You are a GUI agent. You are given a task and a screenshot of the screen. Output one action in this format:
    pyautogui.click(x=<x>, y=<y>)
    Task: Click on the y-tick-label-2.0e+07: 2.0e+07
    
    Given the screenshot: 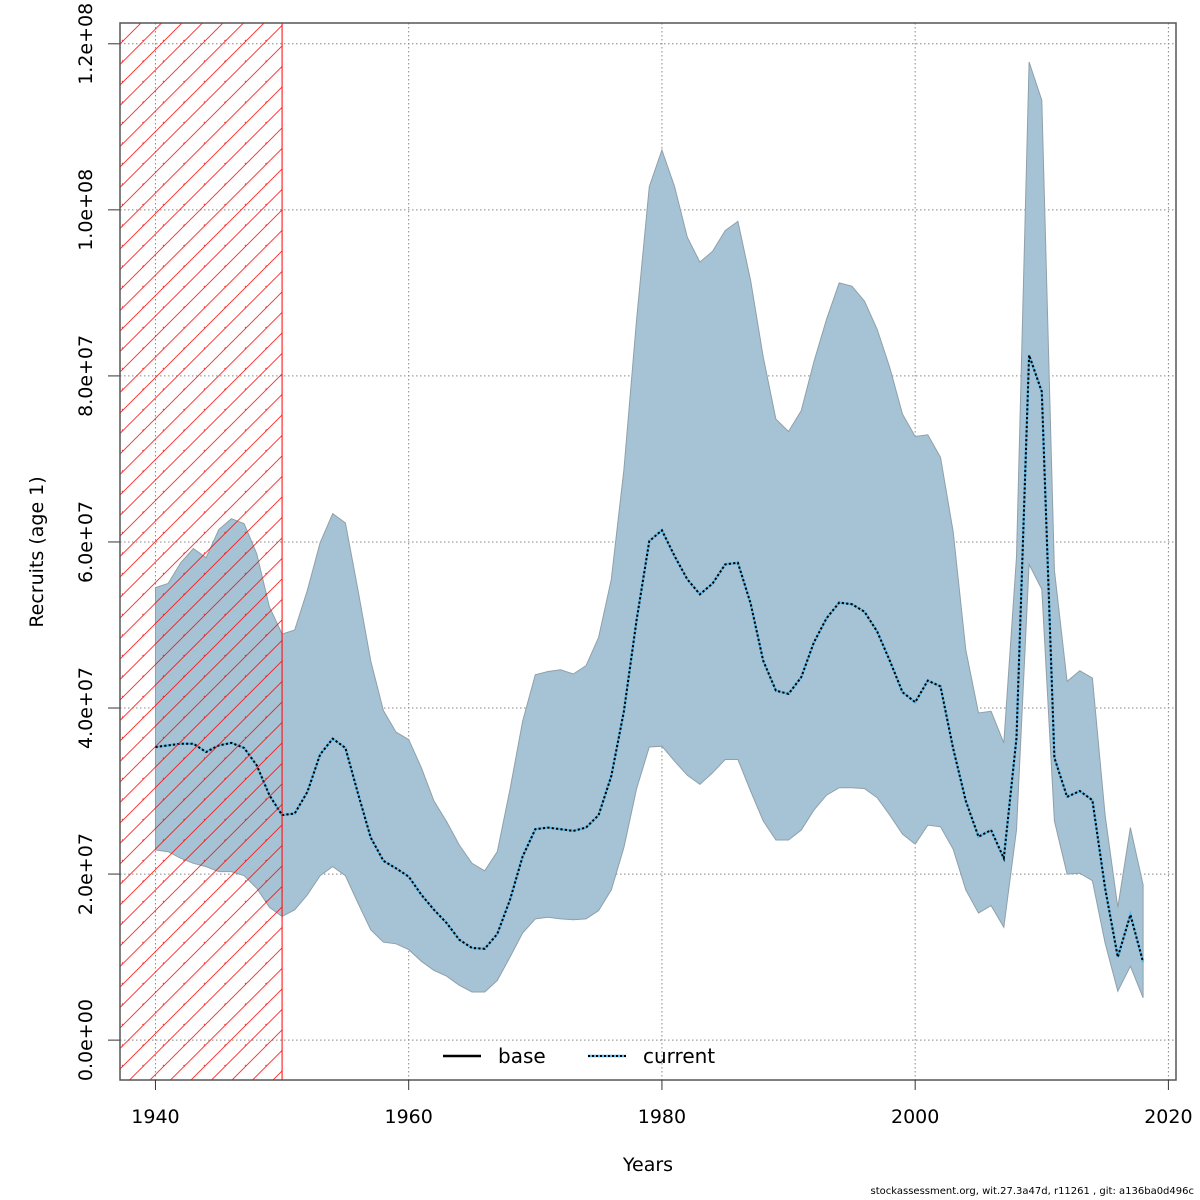 What is the action you would take?
    pyautogui.click(x=86, y=874)
    